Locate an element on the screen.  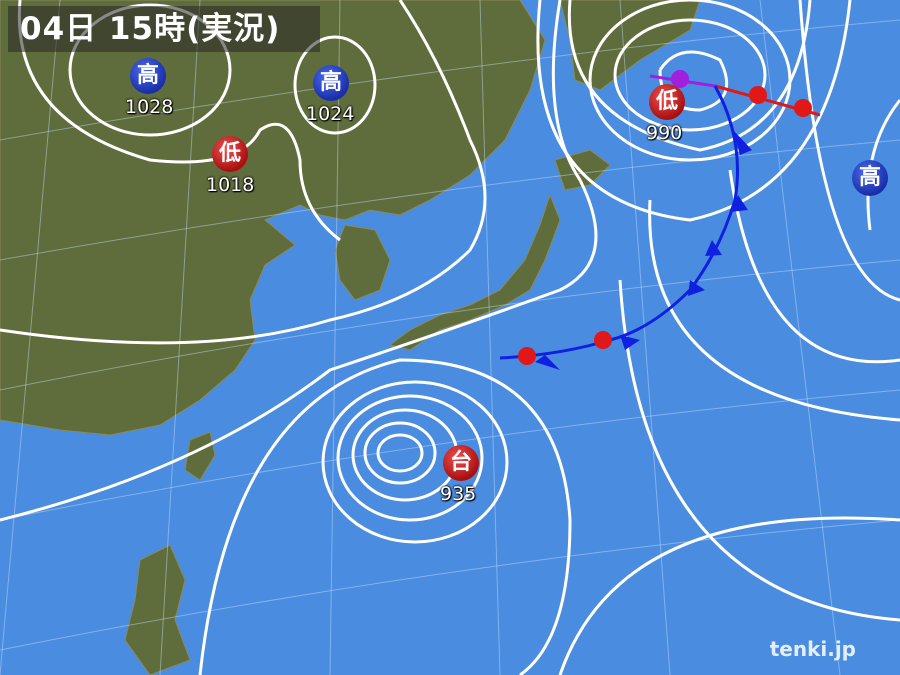
pressure-value: 1028 is located at coordinates (149, 107).